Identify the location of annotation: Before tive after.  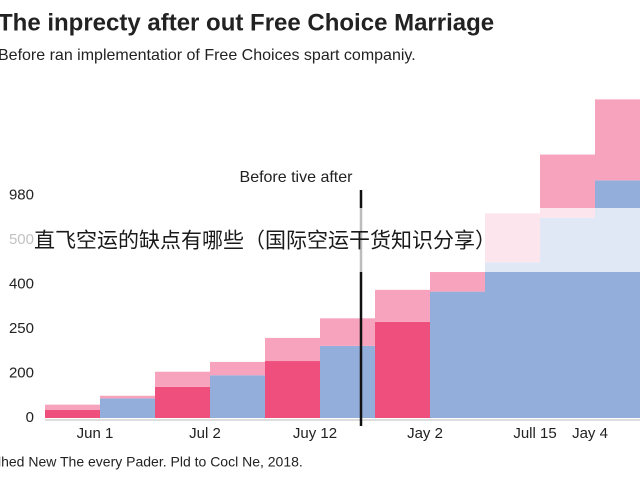
(297, 177).